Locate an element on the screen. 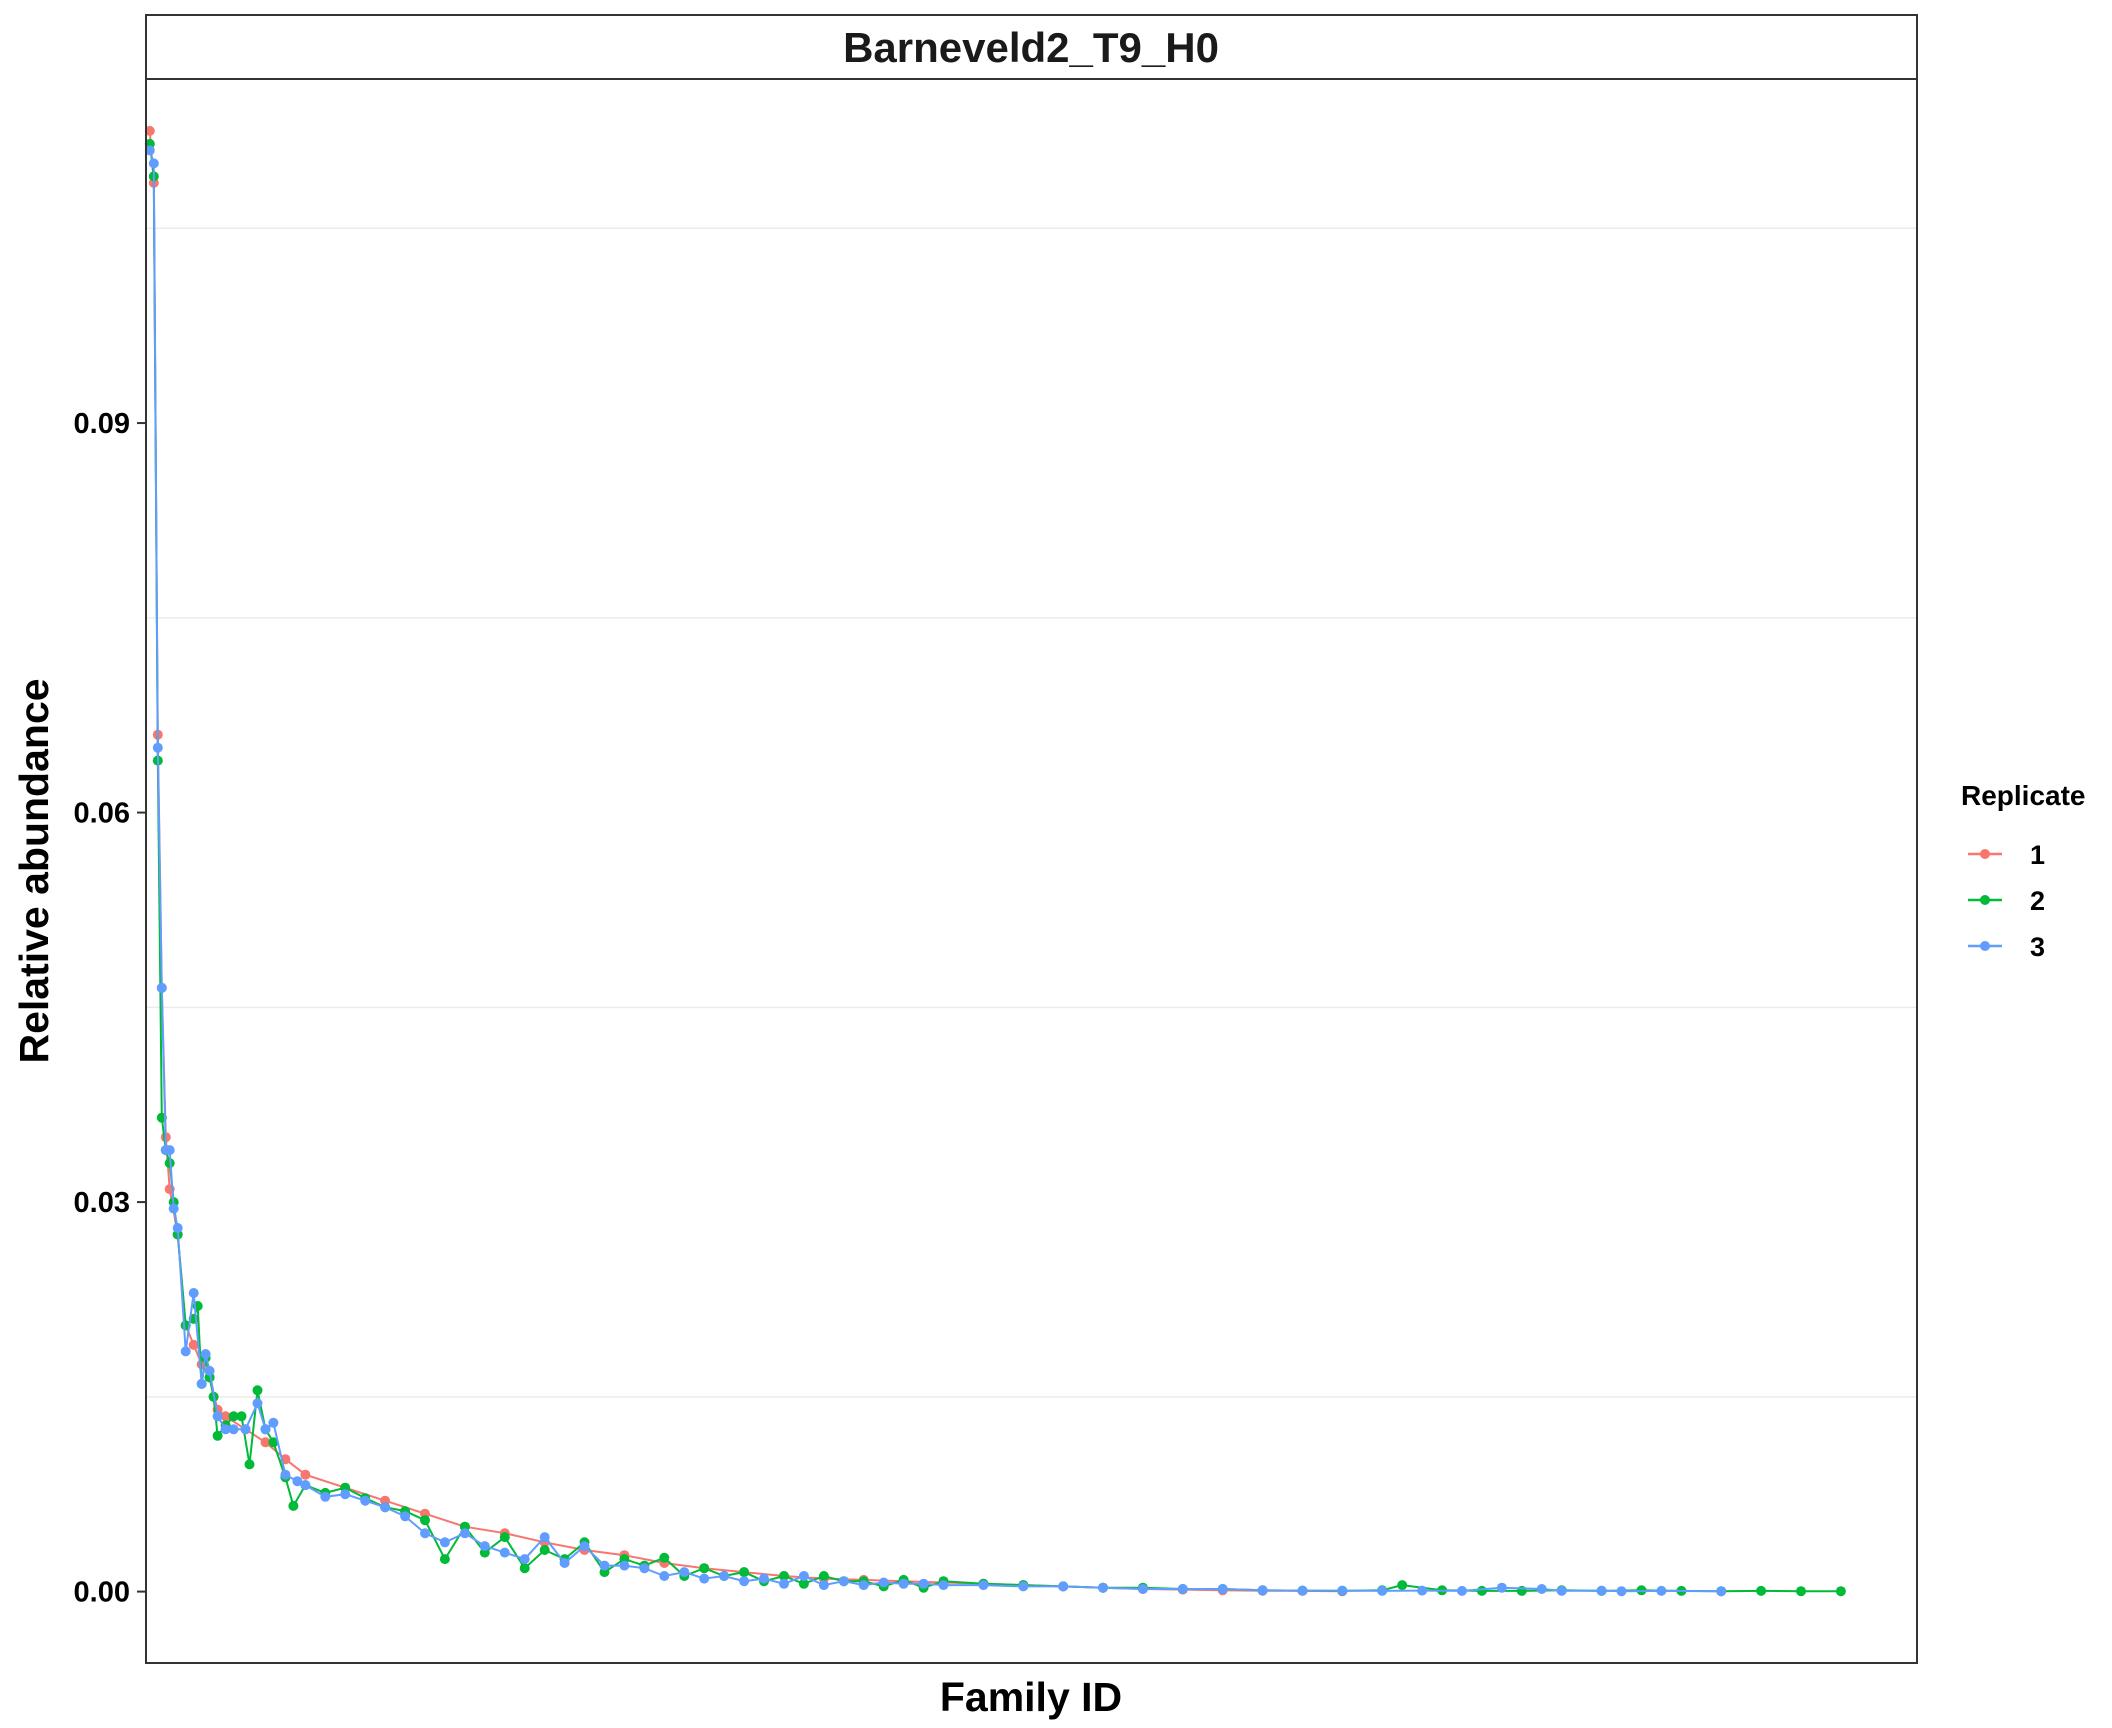 The image size is (2112, 1728). legend-label: 1 is located at coordinates (2037, 855).